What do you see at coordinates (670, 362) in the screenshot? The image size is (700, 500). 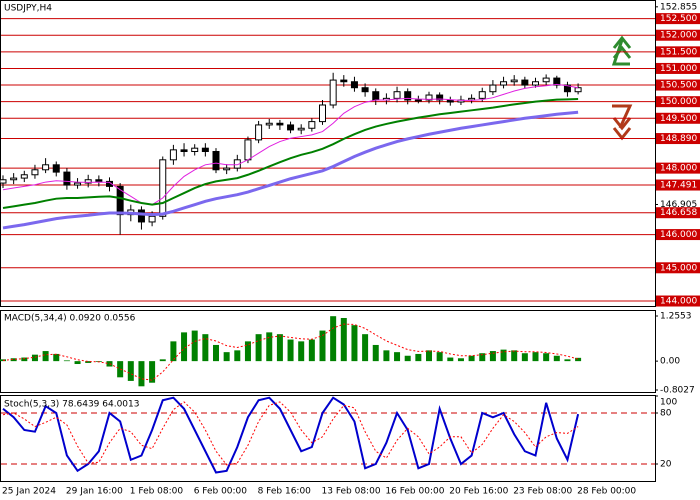 I see `y-tick-label: 0.00` at bounding box center [670, 362].